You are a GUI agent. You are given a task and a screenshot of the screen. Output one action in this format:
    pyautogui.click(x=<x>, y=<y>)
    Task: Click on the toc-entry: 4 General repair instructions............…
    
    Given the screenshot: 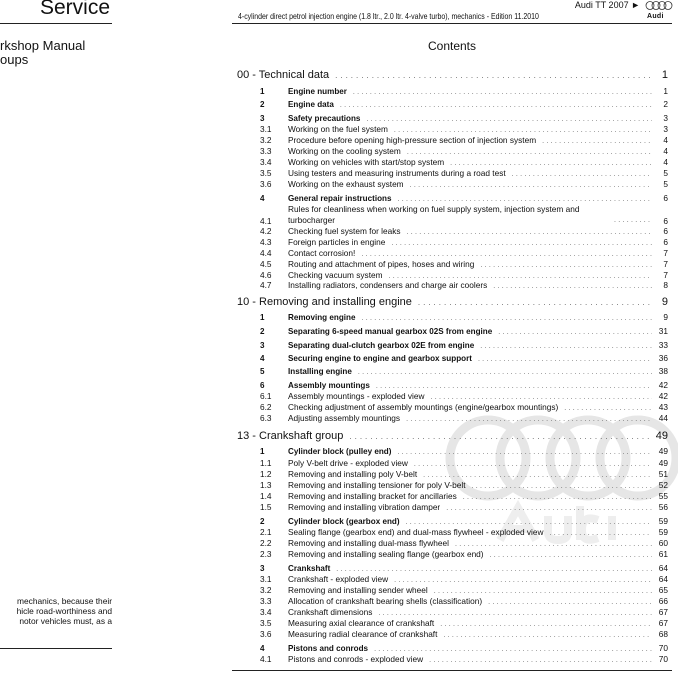 What is the action you would take?
    pyautogui.click(x=452, y=199)
    